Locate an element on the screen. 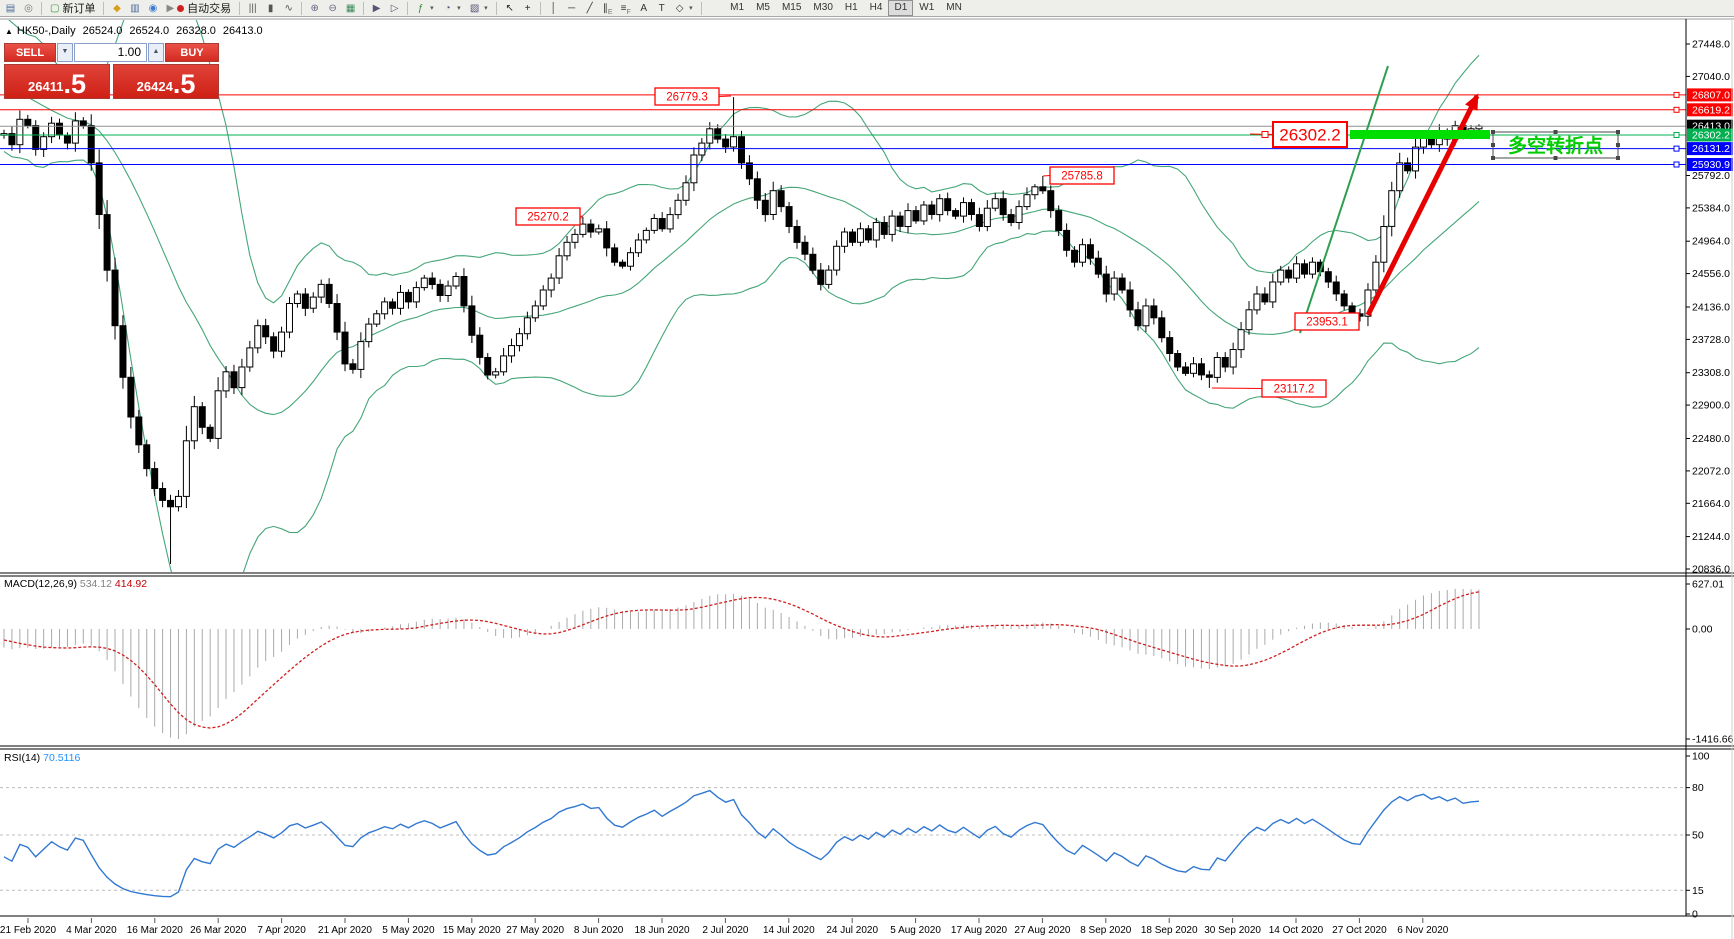 This screenshot has width=1734, height=939. volume-increase-button: ▲ is located at coordinates (156, 52).